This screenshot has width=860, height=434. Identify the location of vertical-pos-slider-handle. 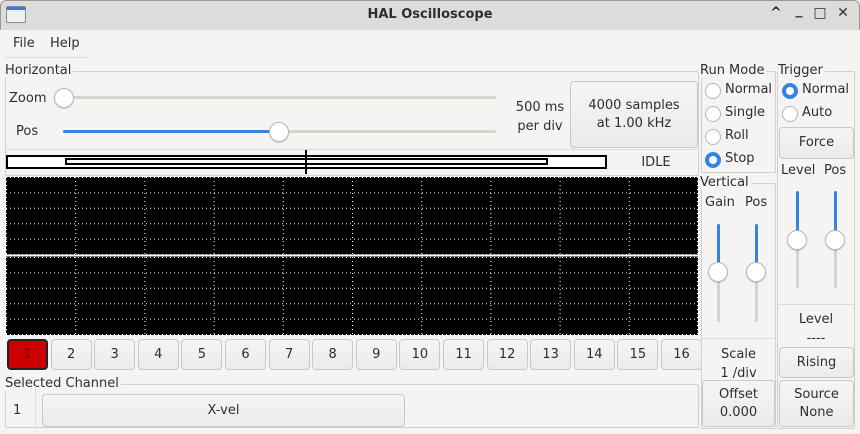
(756, 272).